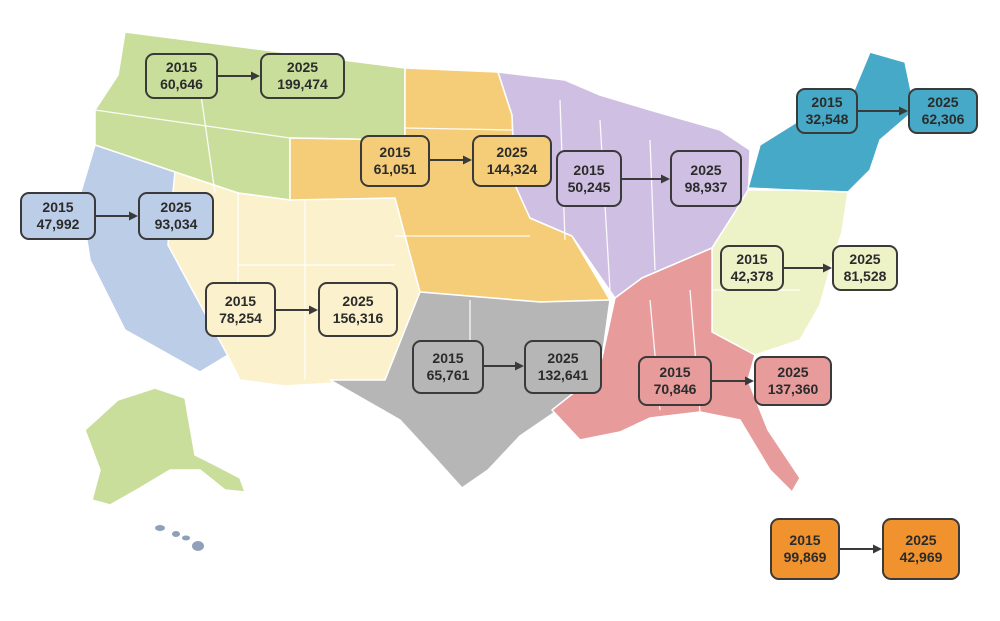 Image resolution: width=1000 pixels, height=621 pixels. I want to click on box-northeast-2015: 2015 32,548, so click(827, 111).